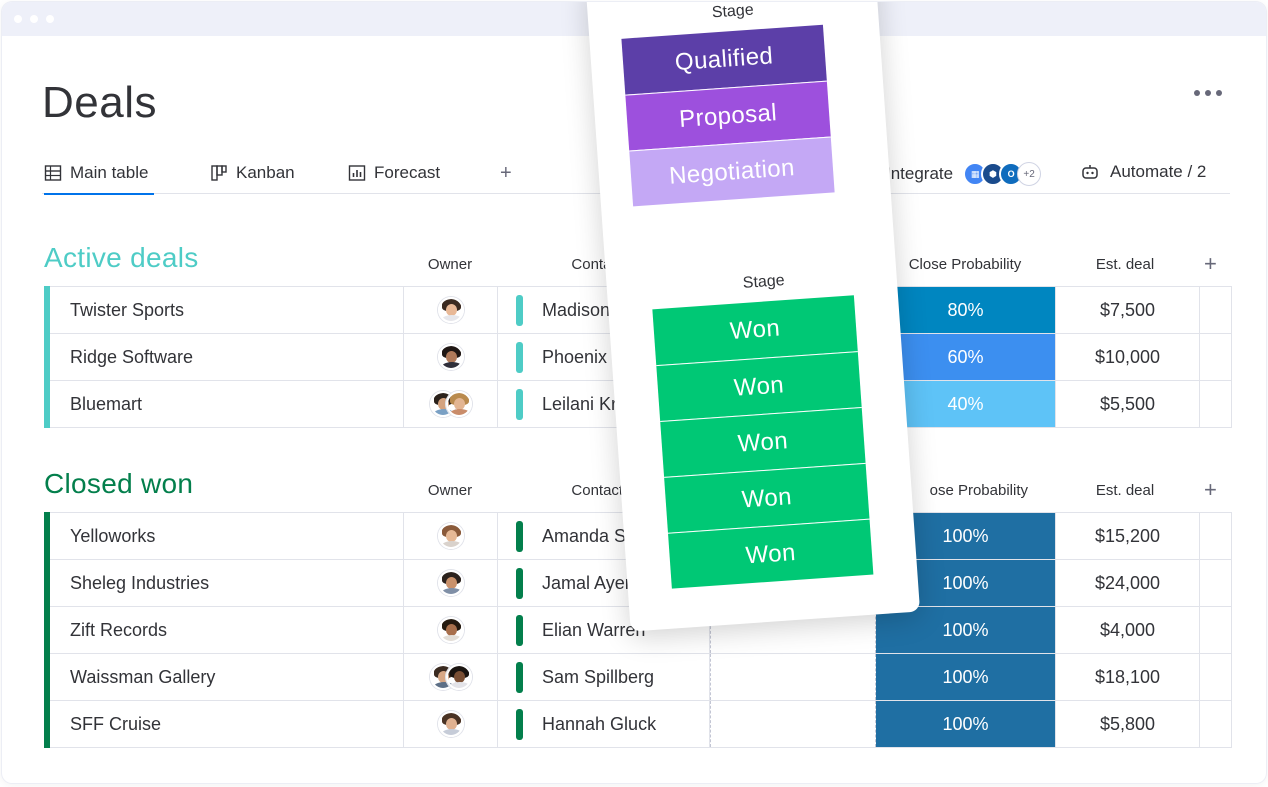 The height and width of the screenshot is (787, 1268). I want to click on est-deal-cell: $24,000, so click(1128, 583).